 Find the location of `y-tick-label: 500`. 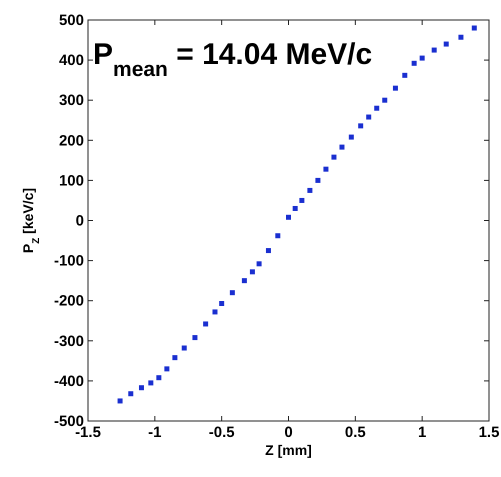

y-tick-label: 500 is located at coordinates (71, 20).